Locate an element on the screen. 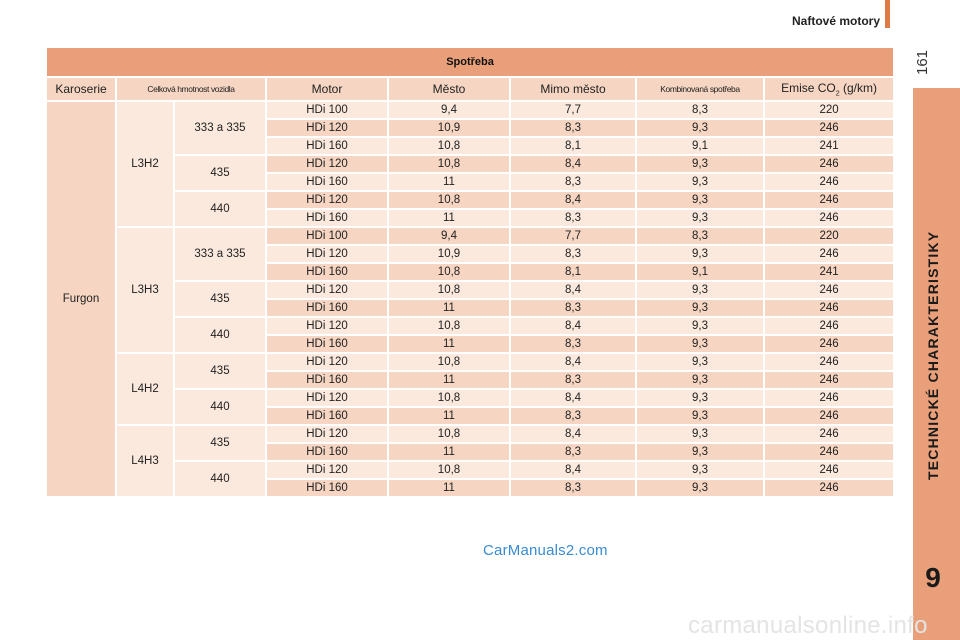  col-mimo-mesto: Mimo město is located at coordinates (573, 89).